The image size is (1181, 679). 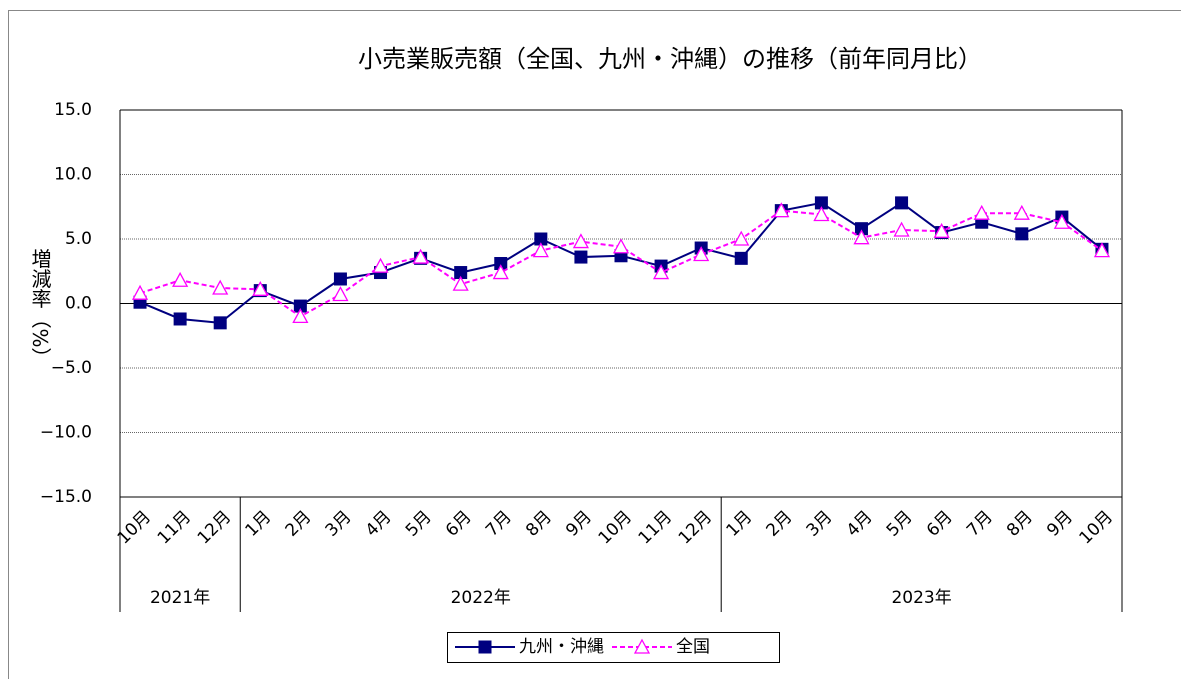 What do you see at coordinates (561, 647) in the screenshot?
I see `legend-label: 九州・沖縄` at bounding box center [561, 647].